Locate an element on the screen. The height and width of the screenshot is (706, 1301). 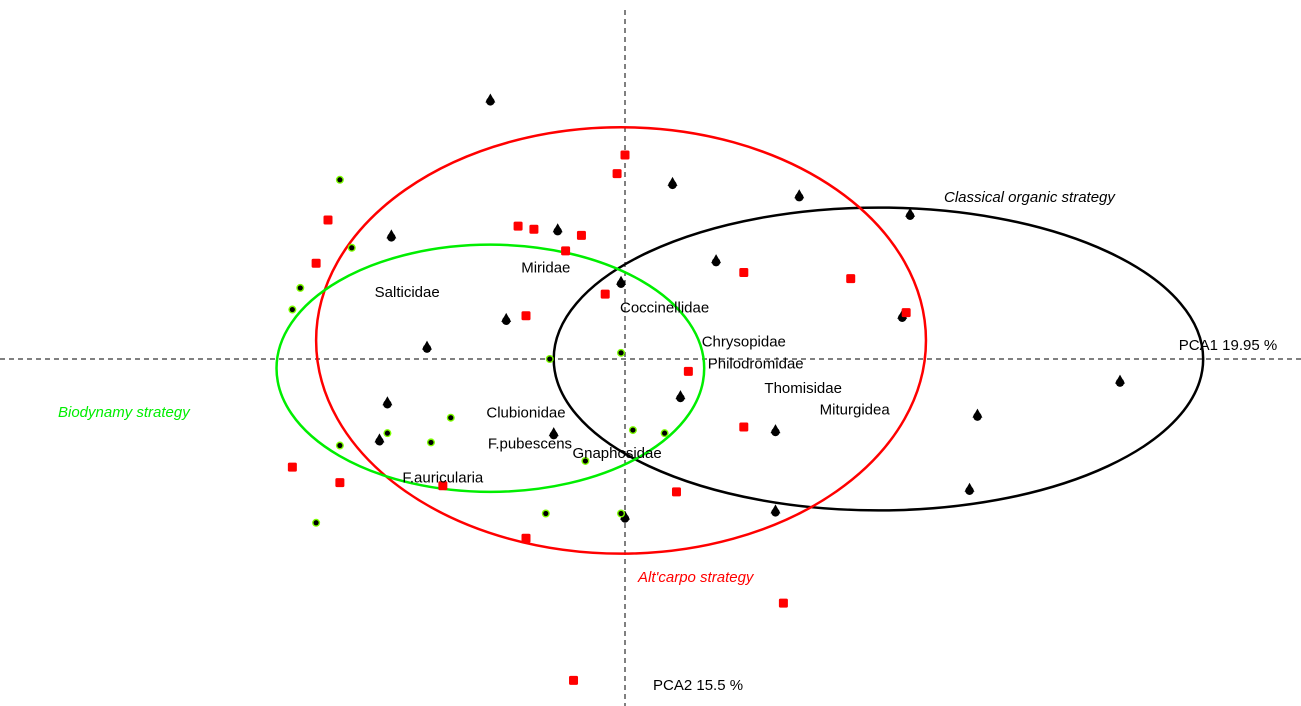
label-philodromidae: Philodromidae is located at coordinates (756, 363).